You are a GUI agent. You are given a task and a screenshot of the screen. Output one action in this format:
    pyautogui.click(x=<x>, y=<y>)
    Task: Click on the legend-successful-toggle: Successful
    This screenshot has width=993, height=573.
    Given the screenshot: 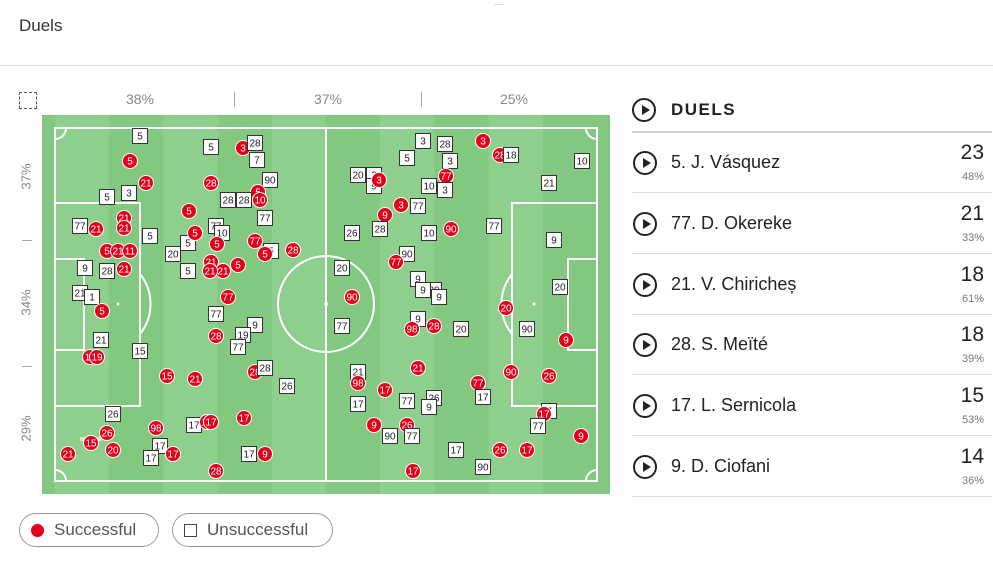 What is the action you would take?
    pyautogui.click(x=89, y=530)
    